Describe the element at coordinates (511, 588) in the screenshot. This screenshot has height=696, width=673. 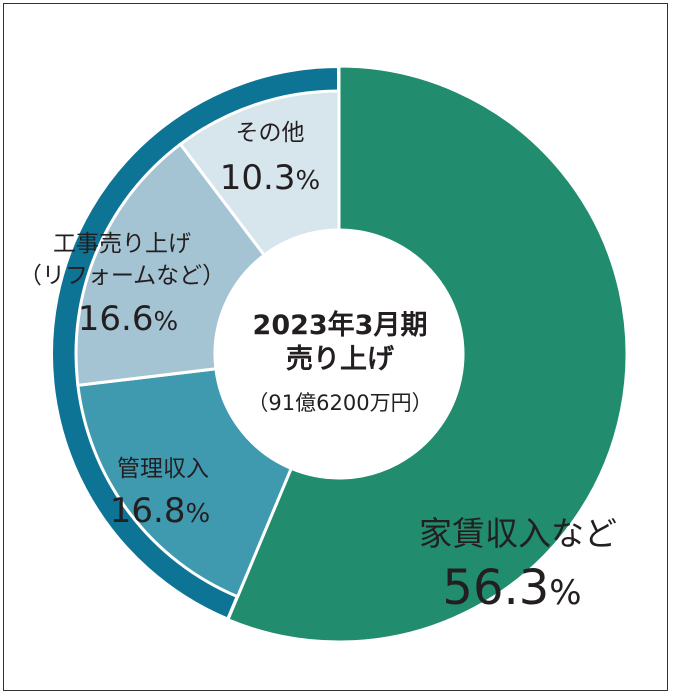
I see `slice-value-rent: 56.3%` at that location.